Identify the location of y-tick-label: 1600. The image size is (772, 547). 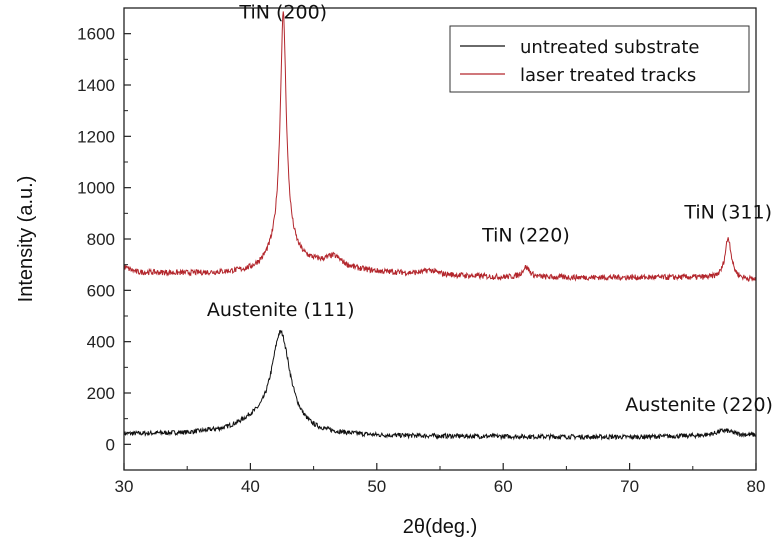
(96, 34).